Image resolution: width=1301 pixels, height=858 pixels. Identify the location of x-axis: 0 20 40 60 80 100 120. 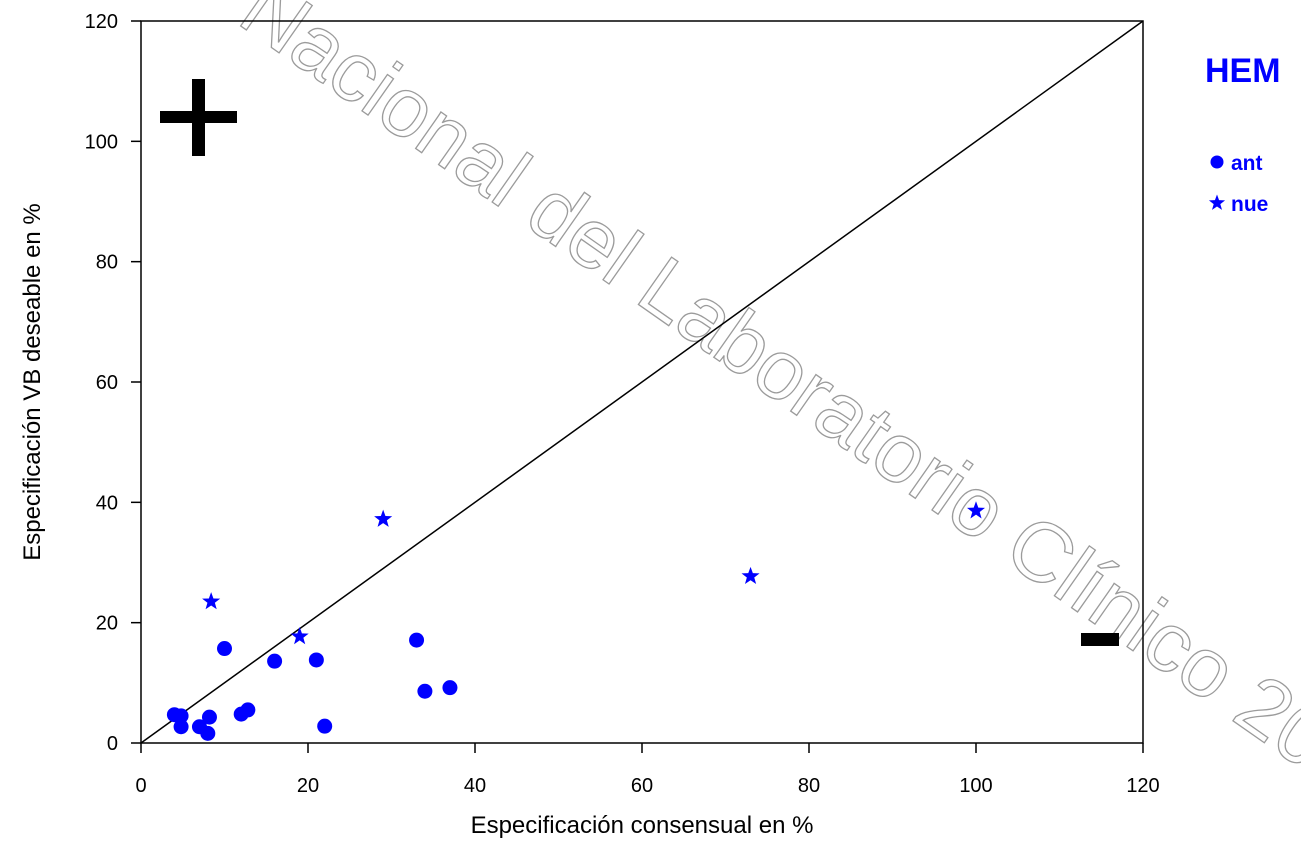
(647, 770).